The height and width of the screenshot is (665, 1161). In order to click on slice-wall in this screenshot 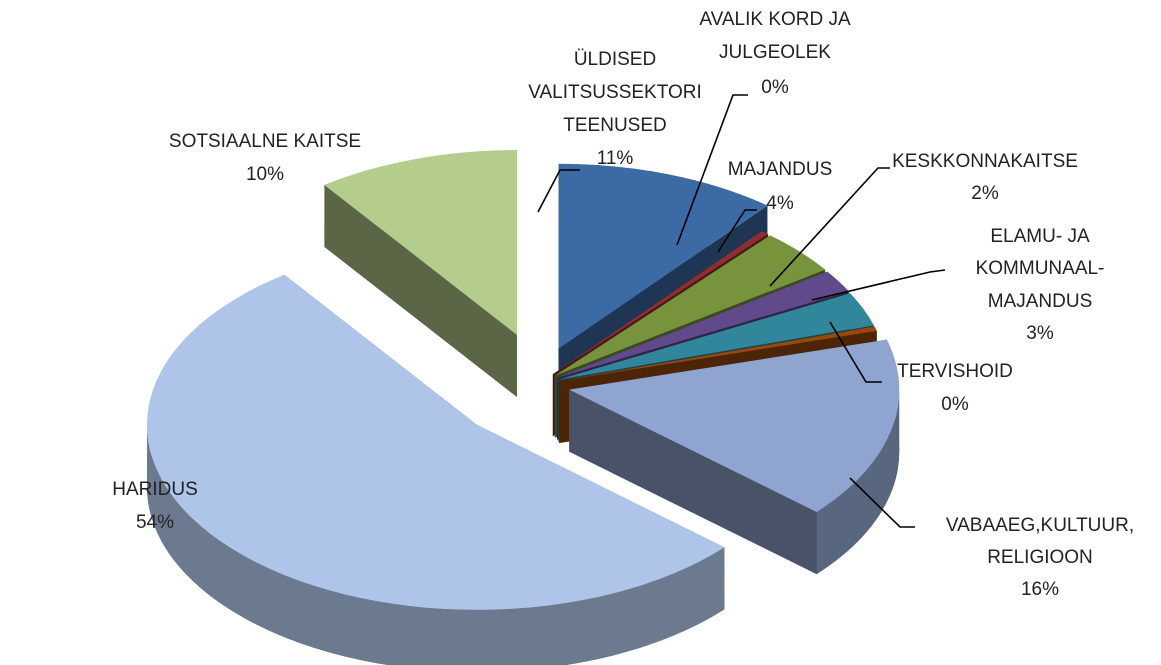, I will do `click(858, 482)`.